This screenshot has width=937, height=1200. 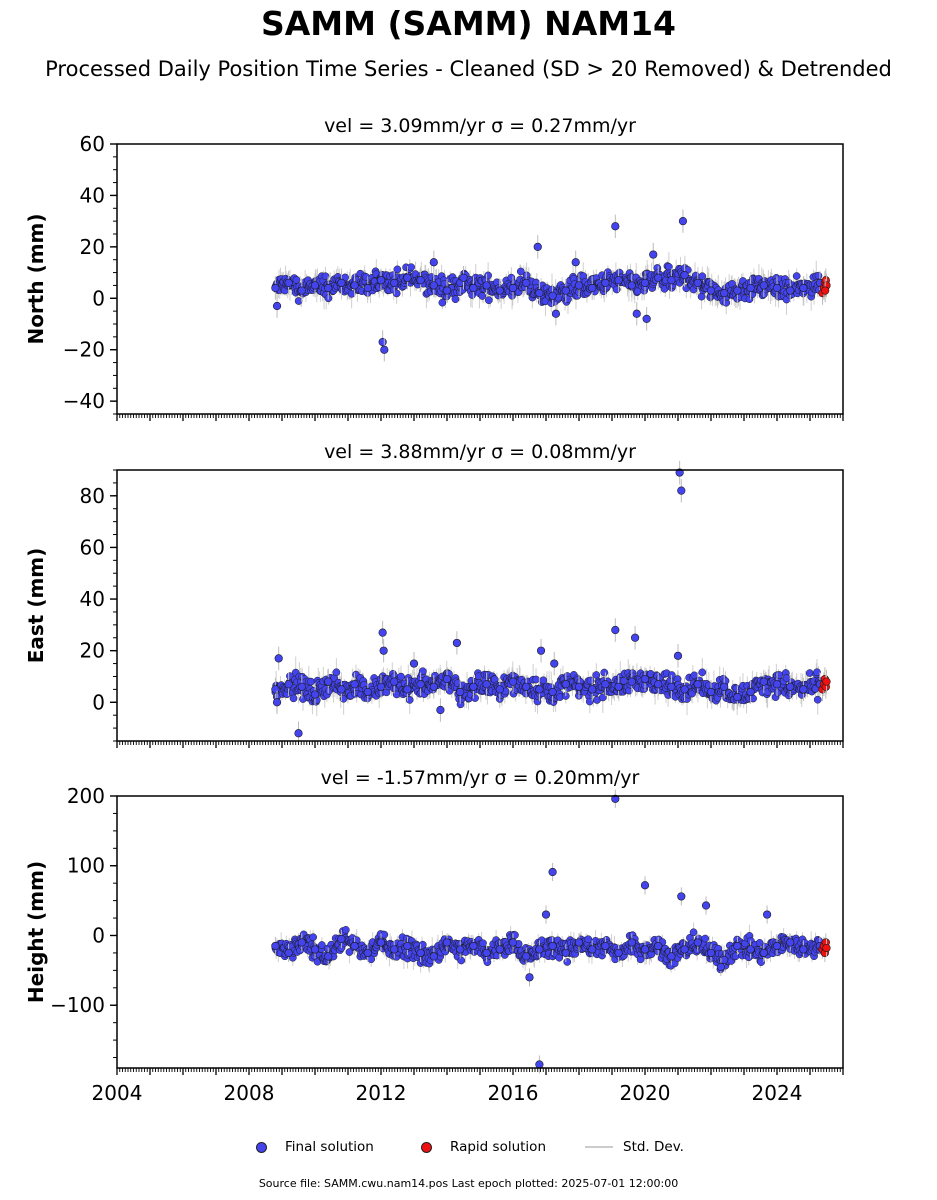 I want to click on y-axis-label-east: East (mm), so click(x=36, y=606).